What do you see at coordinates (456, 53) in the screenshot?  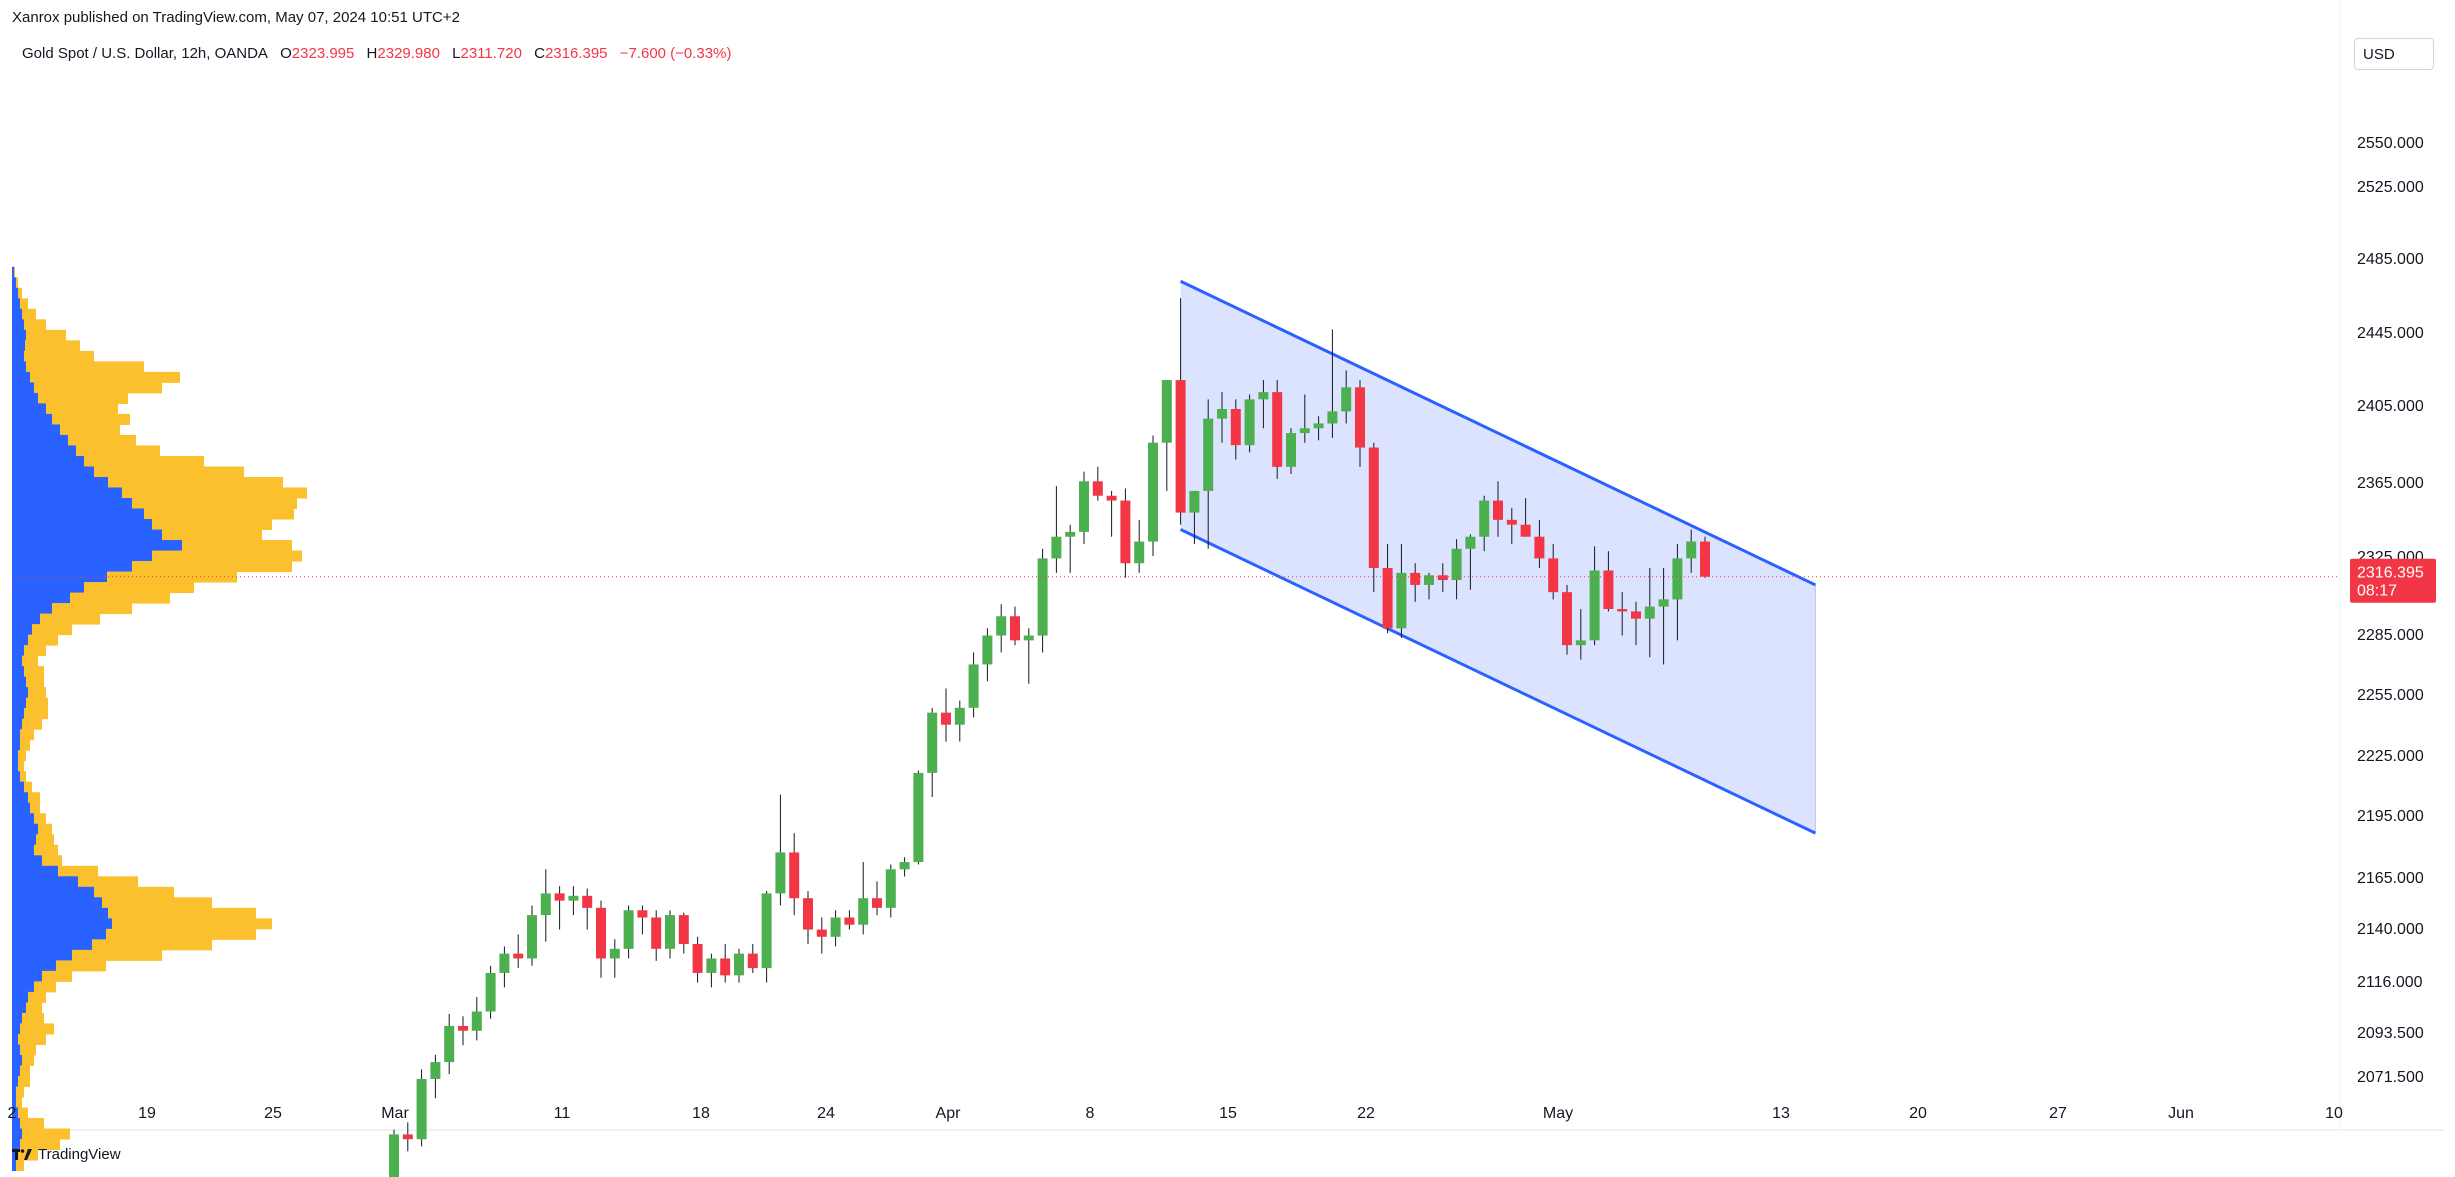 I see `low-label: L` at bounding box center [456, 53].